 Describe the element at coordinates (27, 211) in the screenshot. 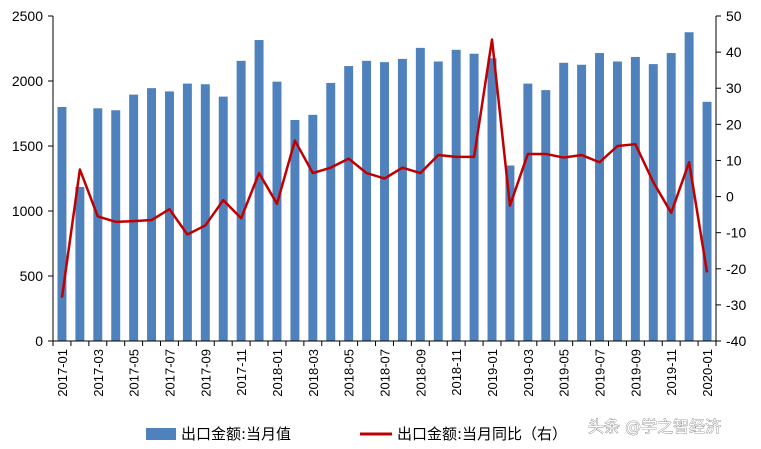

I see `left-tick-label: 1000` at that location.